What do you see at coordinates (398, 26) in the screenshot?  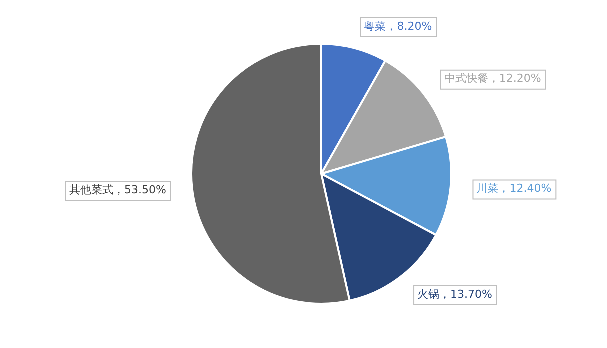 I see `slice-label: 粤菜，8.20%` at bounding box center [398, 26].